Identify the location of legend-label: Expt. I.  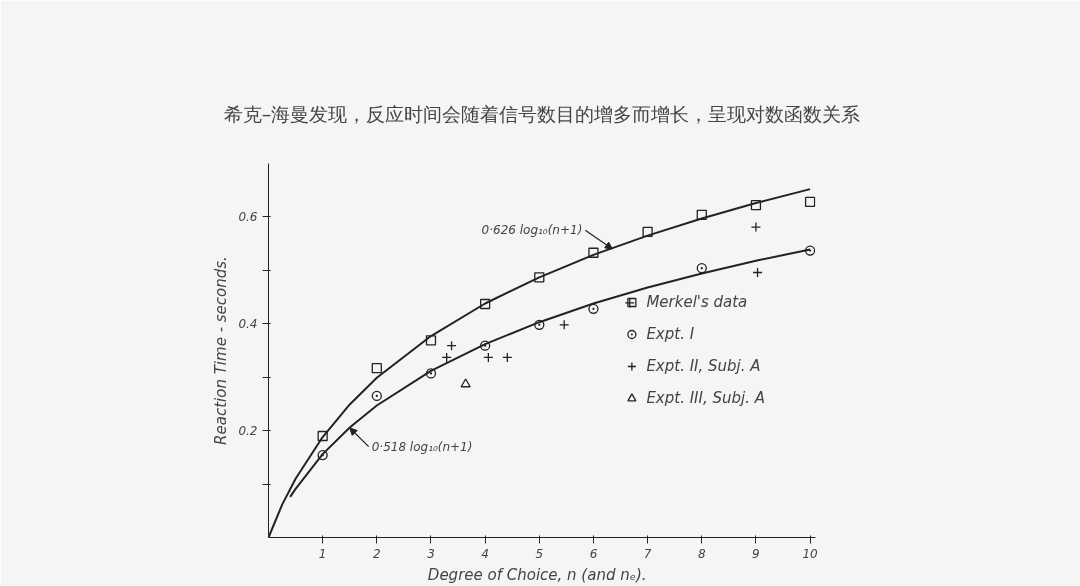
(670, 334).